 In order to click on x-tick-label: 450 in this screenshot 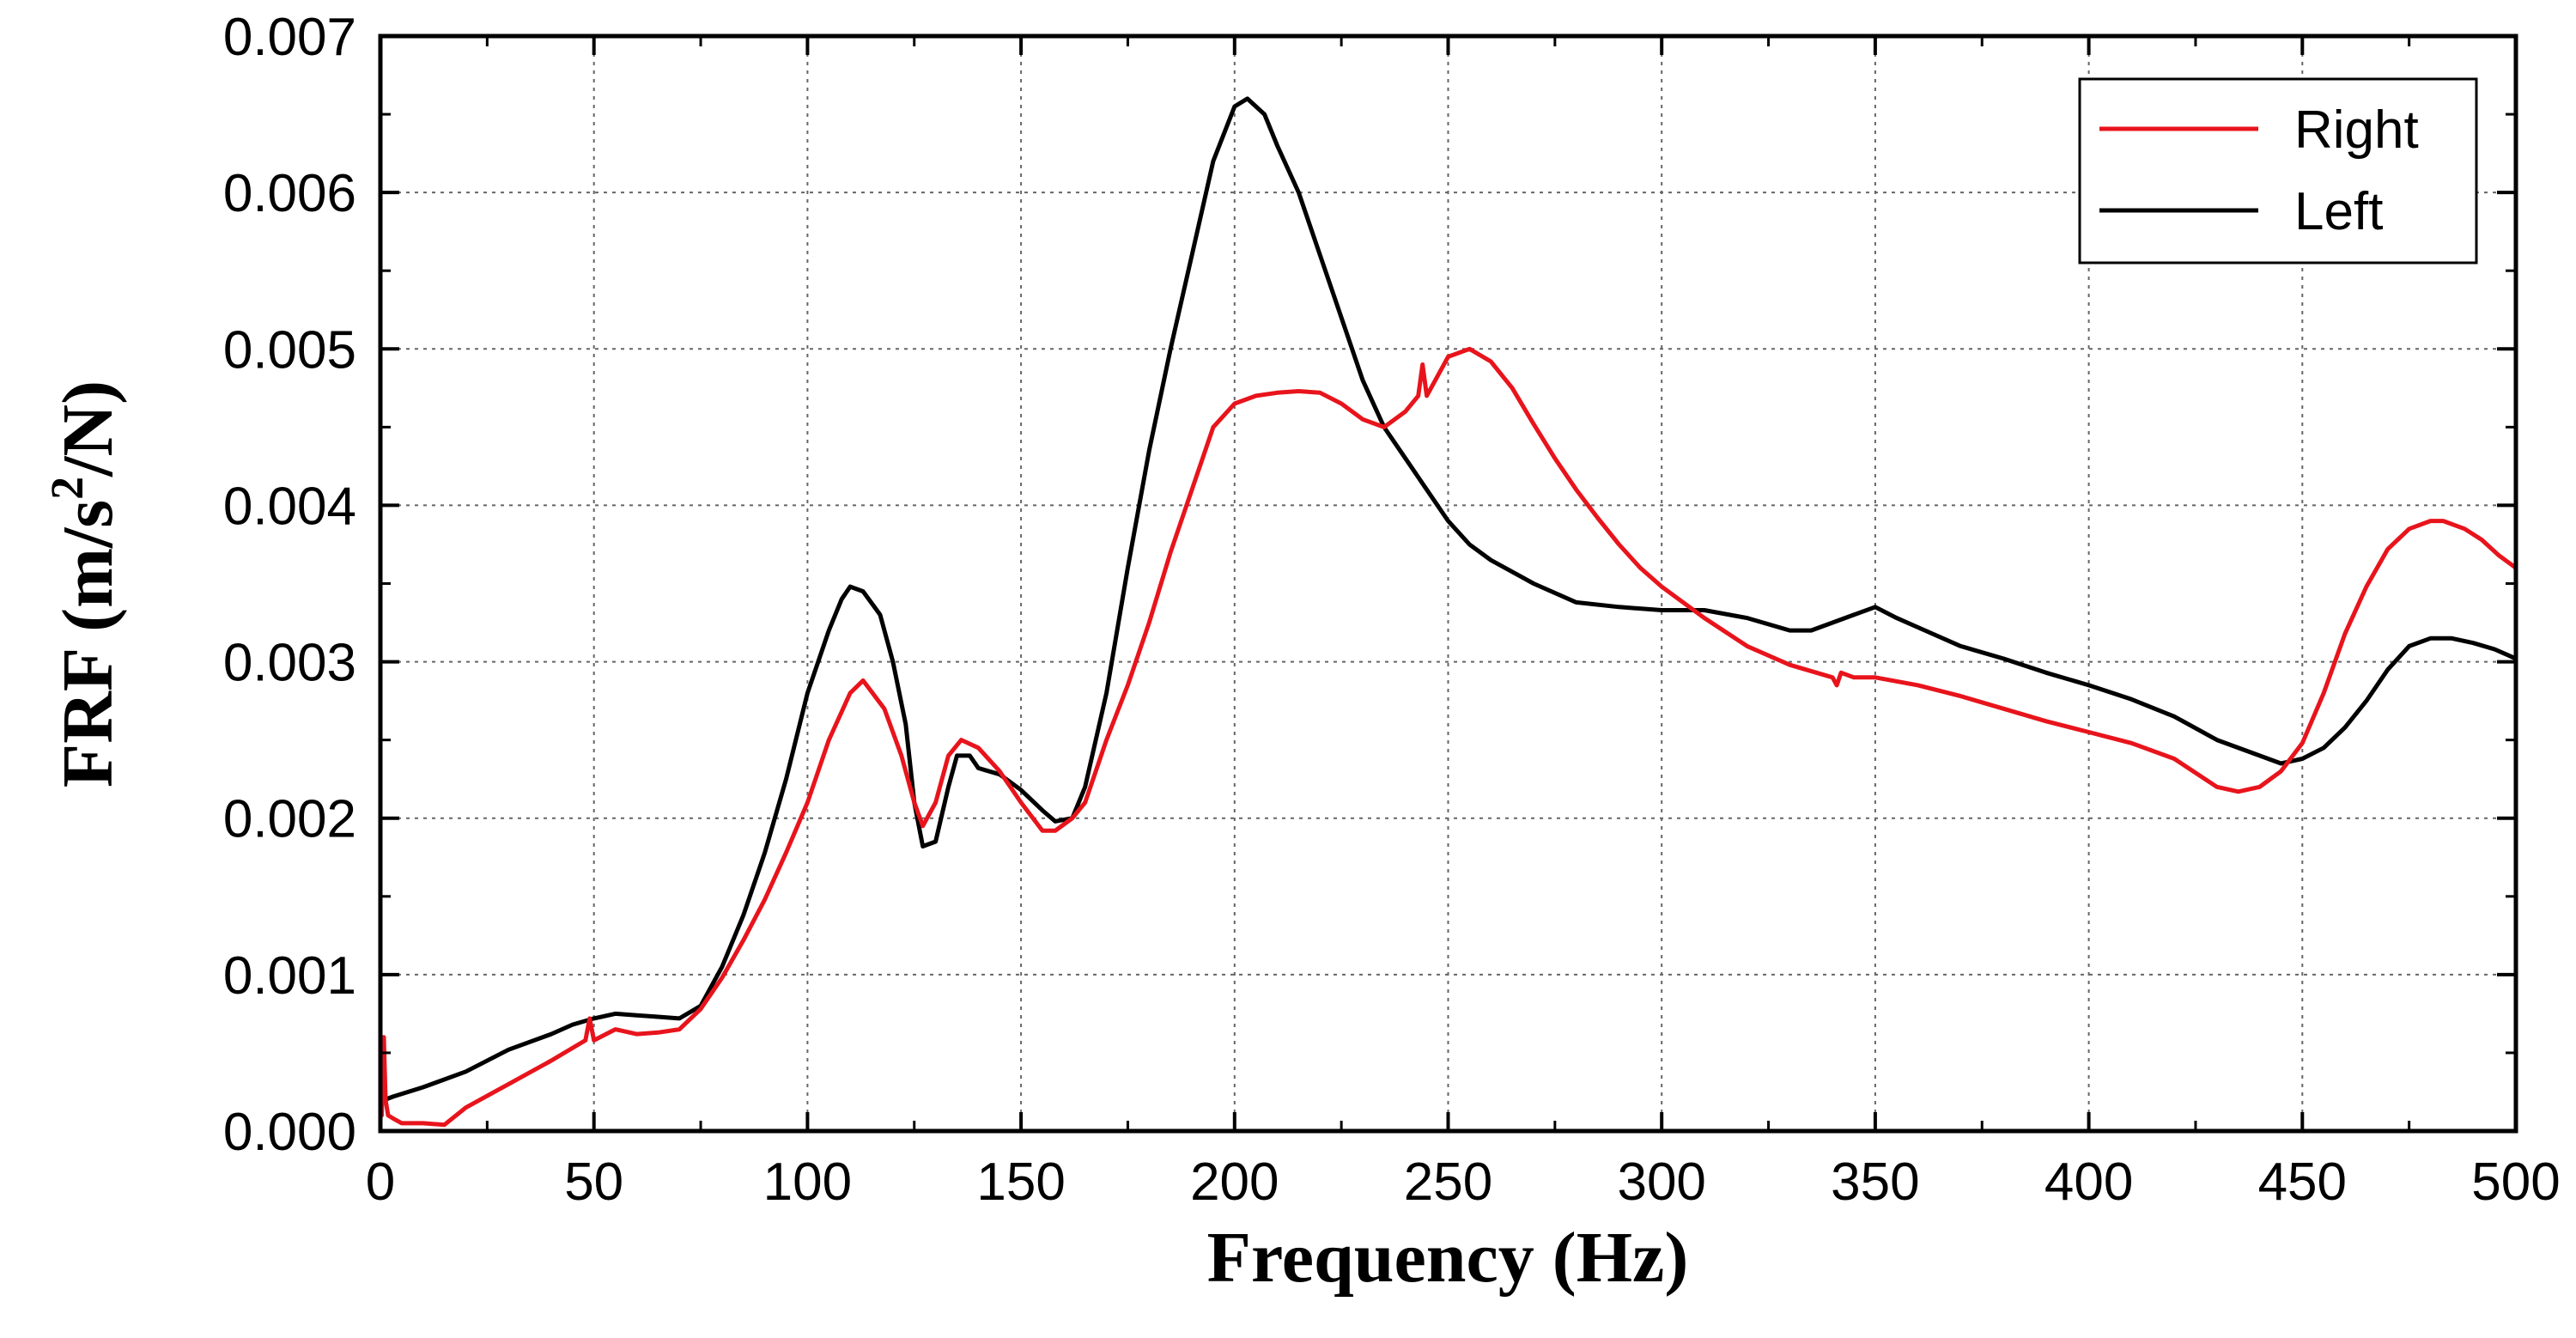, I will do `click(2302, 1182)`.